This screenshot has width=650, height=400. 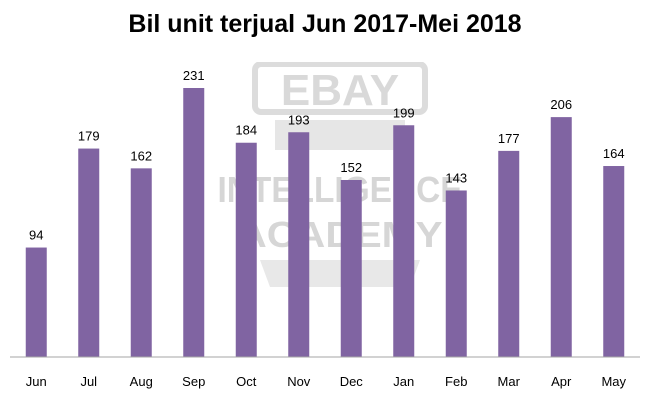 I want to click on x-tick-label-apr: Apr, so click(x=561, y=381).